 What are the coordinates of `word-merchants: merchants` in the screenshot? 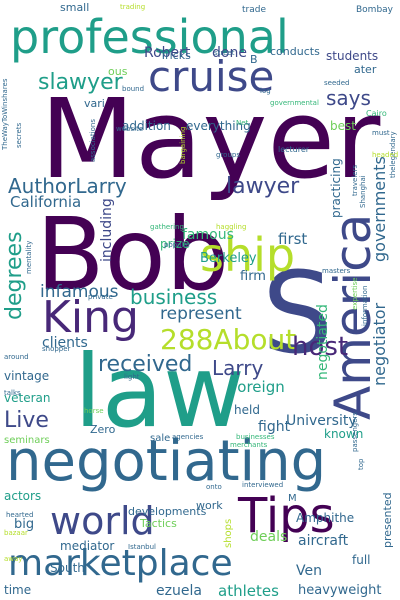 It's located at (249, 445).